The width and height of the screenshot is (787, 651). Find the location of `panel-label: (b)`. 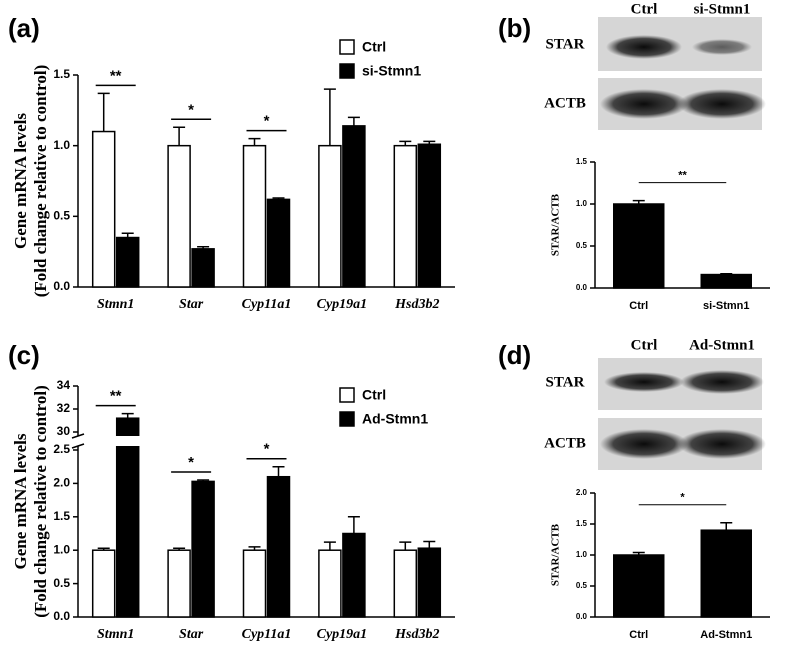

panel-label: (b) is located at coordinates (514, 28).